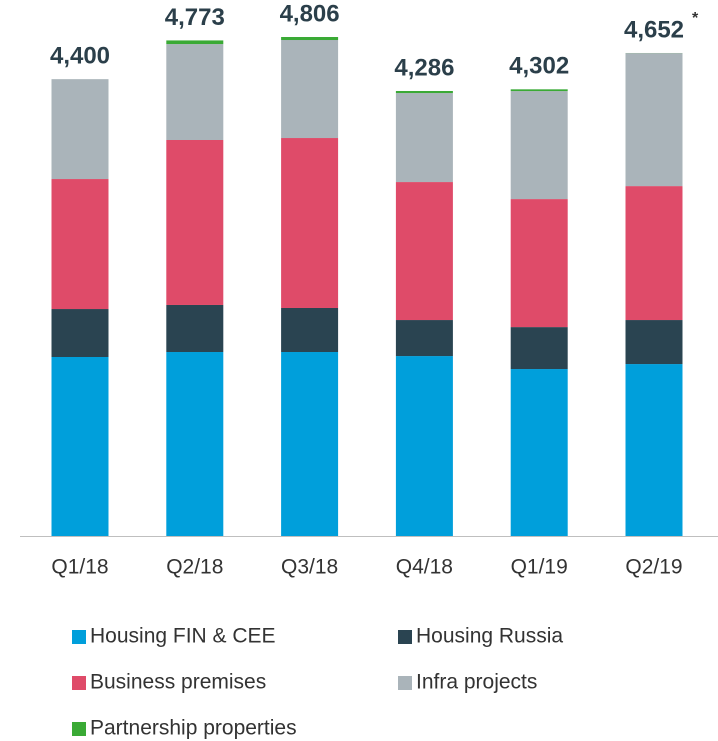 This screenshot has height=741, width=718. I want to click on legend-label: Housing Russia, so click(489, 636).